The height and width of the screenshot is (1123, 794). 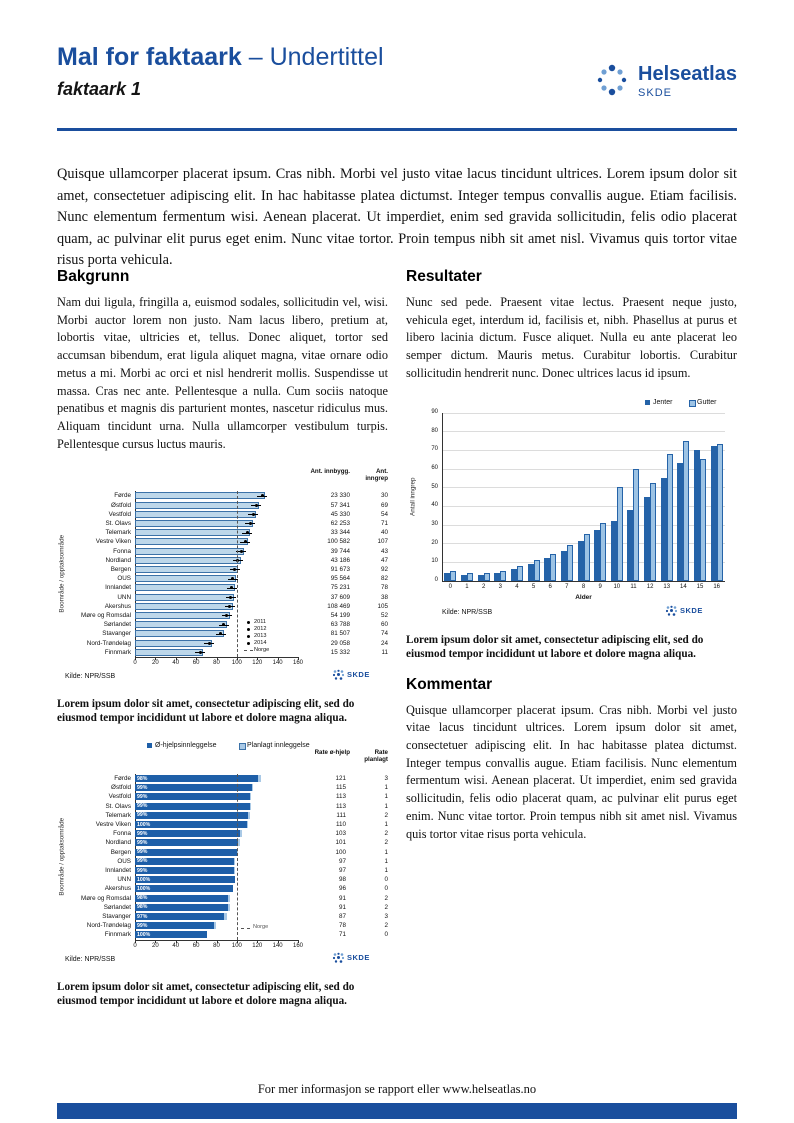 What do you see at coordinates (342, 880) in the screenshot?
I see `rate-main-value: 98` at bounding box center [342, 880].